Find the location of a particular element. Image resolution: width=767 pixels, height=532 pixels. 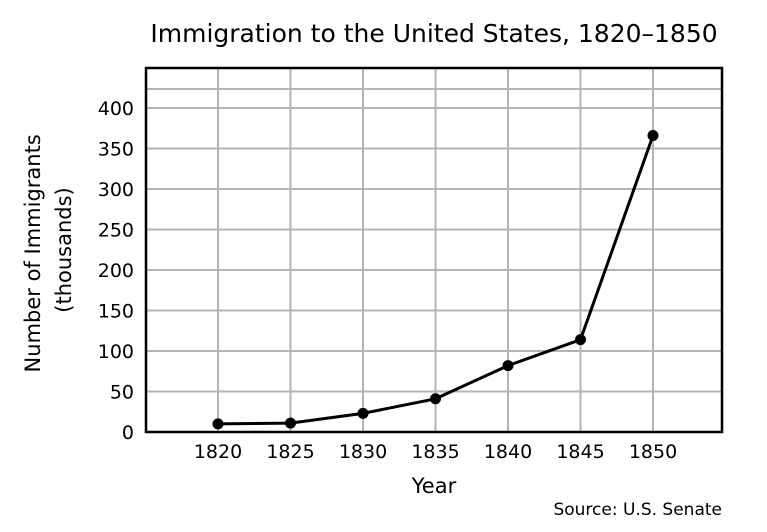

x-tick-label-1835: 1835 is located at coordinates (435, 452).